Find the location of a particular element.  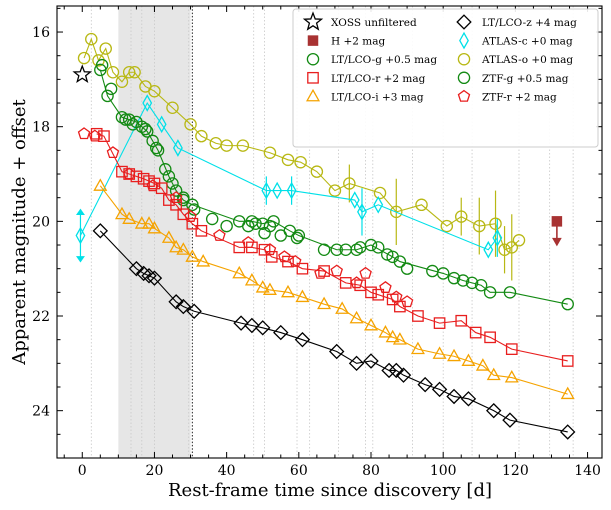

x-tick-label: 40 is located at coordinates (227, 471).